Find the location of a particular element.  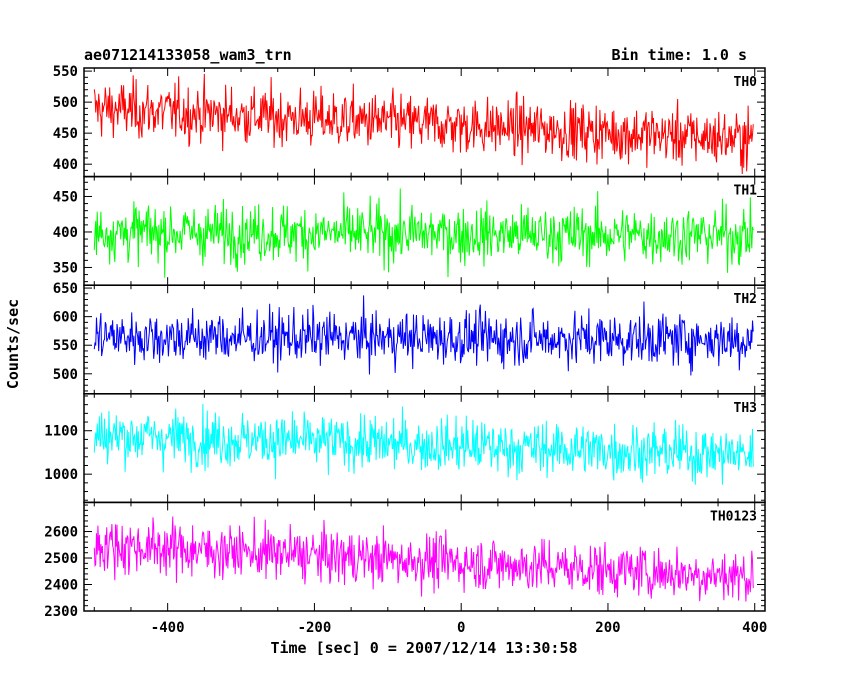

panel-th2: 500 550 600 650 TH2 is located at coordinates (409, 338).